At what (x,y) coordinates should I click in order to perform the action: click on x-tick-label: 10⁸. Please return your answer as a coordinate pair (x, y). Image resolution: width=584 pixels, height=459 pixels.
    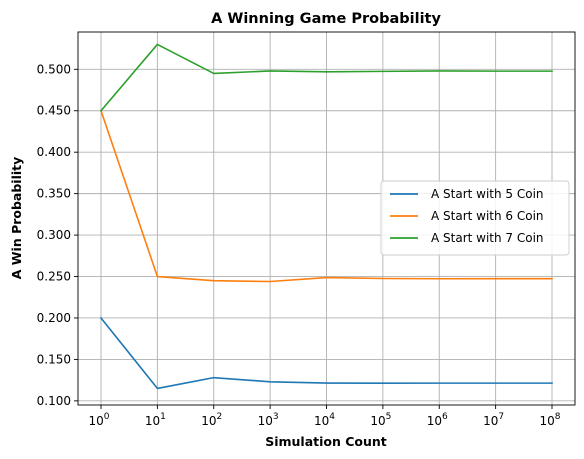
    Looking at the image, I should click on (549, 420).